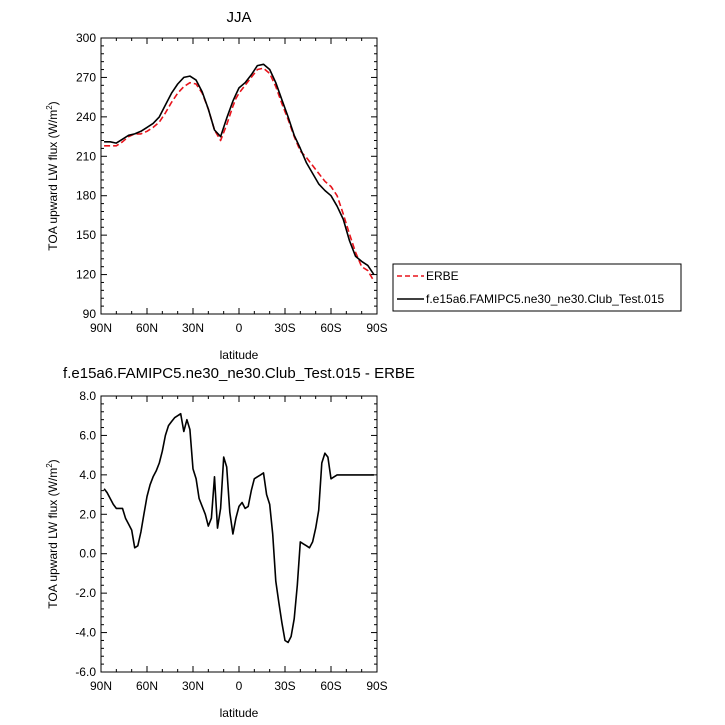 This screenshot has width=725, height=725. What do you see at coordinates (52, 533) in the screenshot?
I see `bottom-y-axis-label: TOA upward LW flux (W/m2)` at bounding box center [52, 533].